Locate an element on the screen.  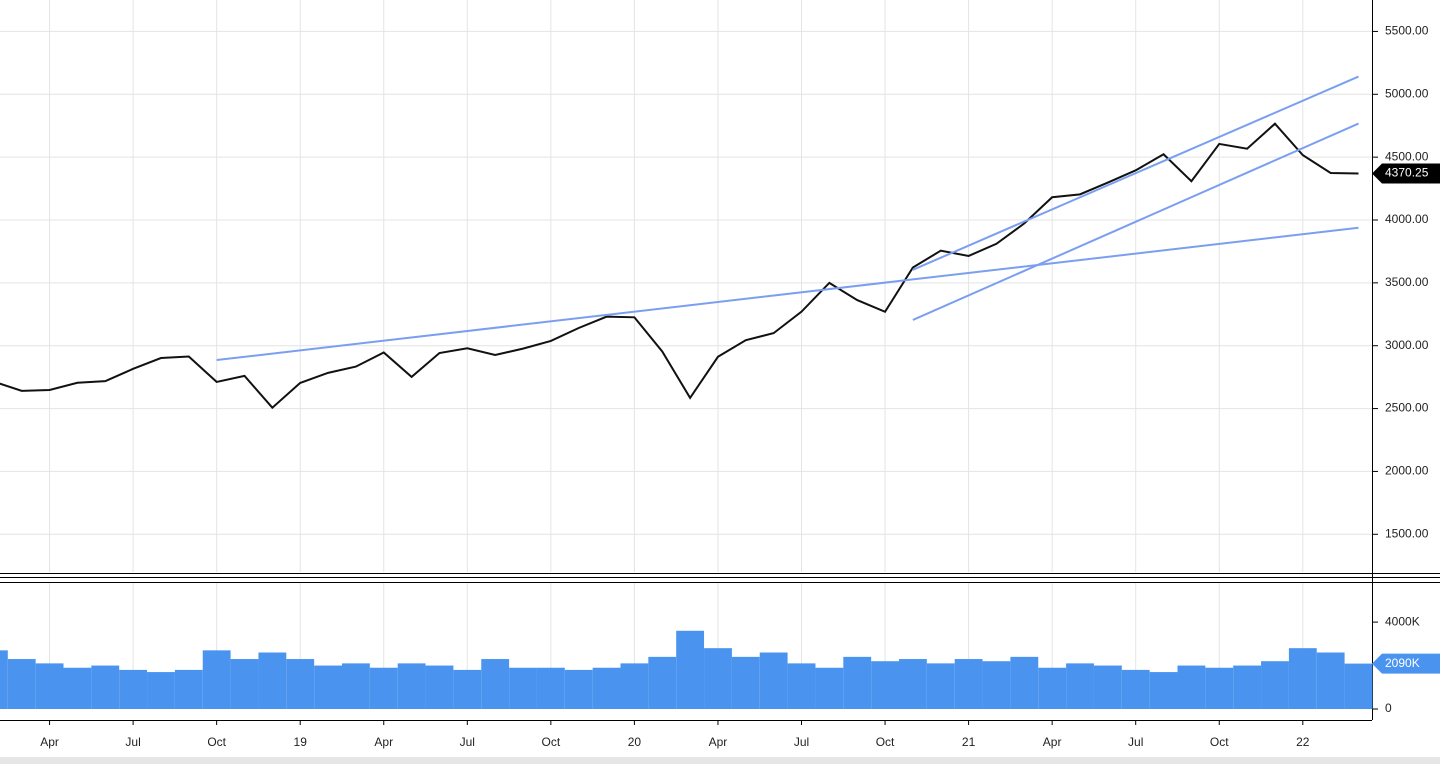
x-tick-label: 19 is located at coordinates (301, 742).